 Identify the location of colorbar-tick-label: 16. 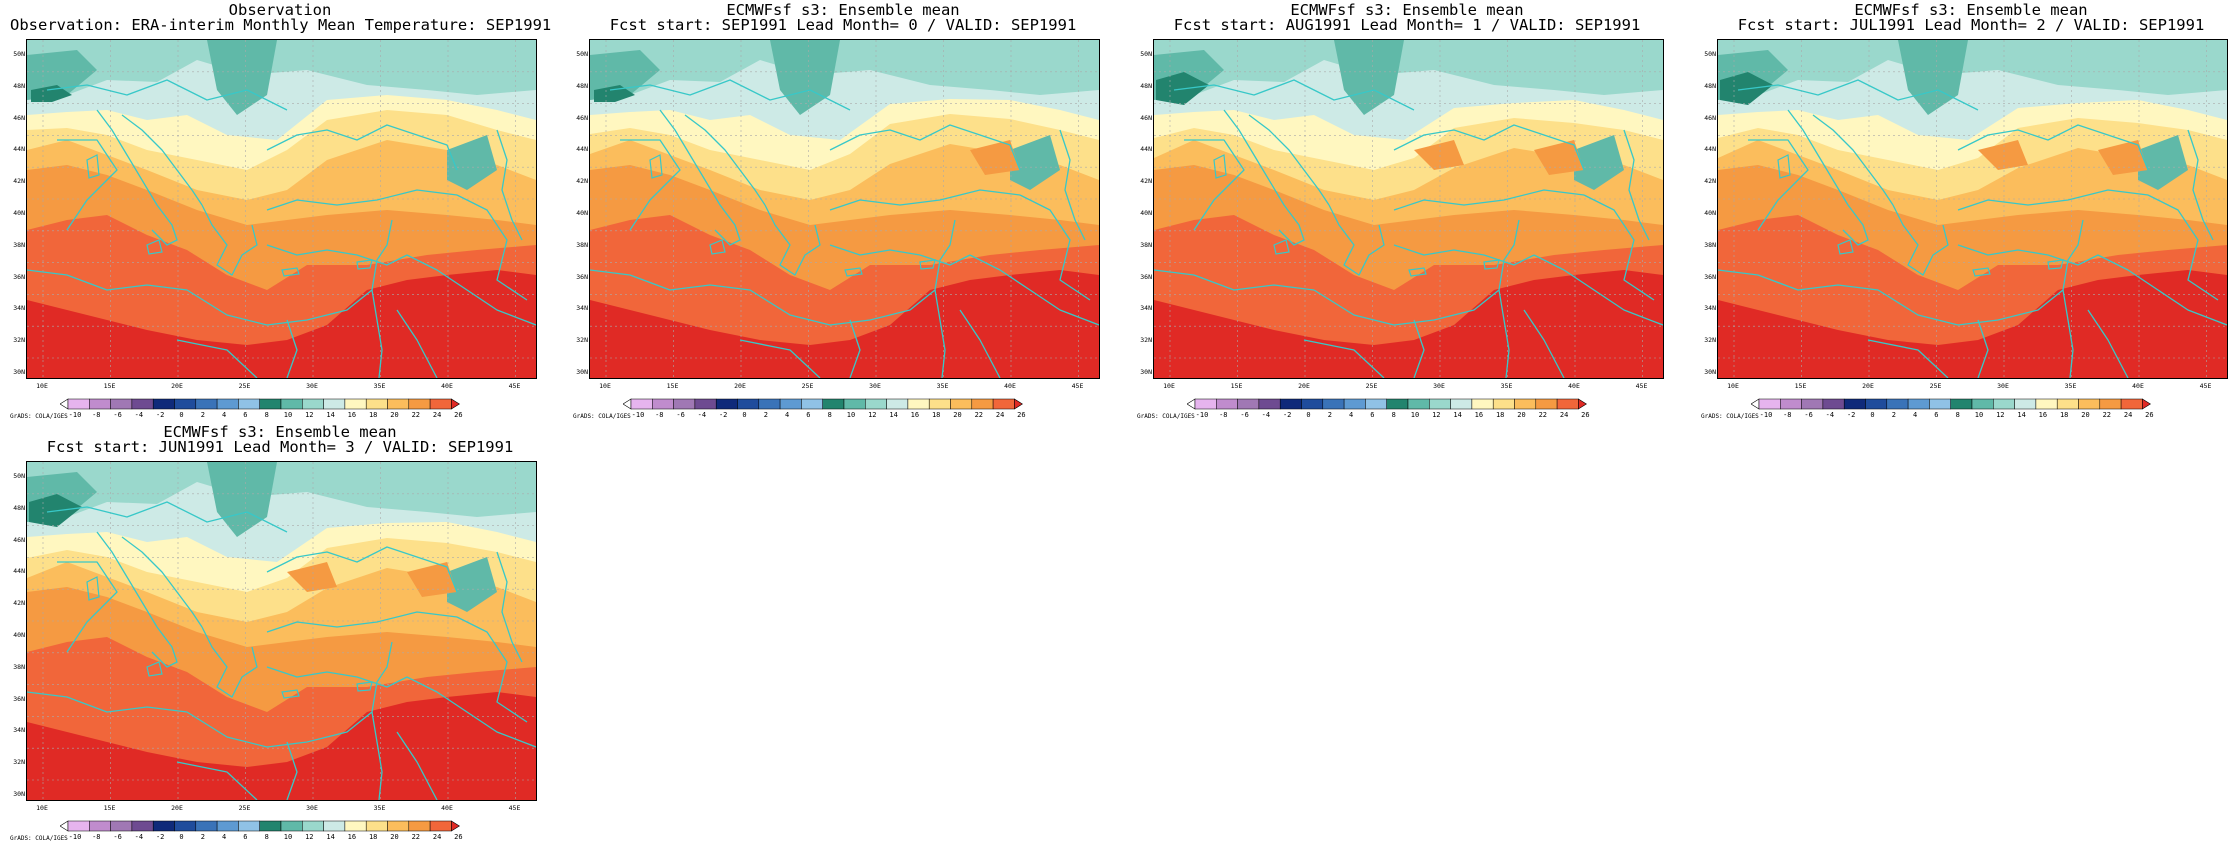
(915, 415).